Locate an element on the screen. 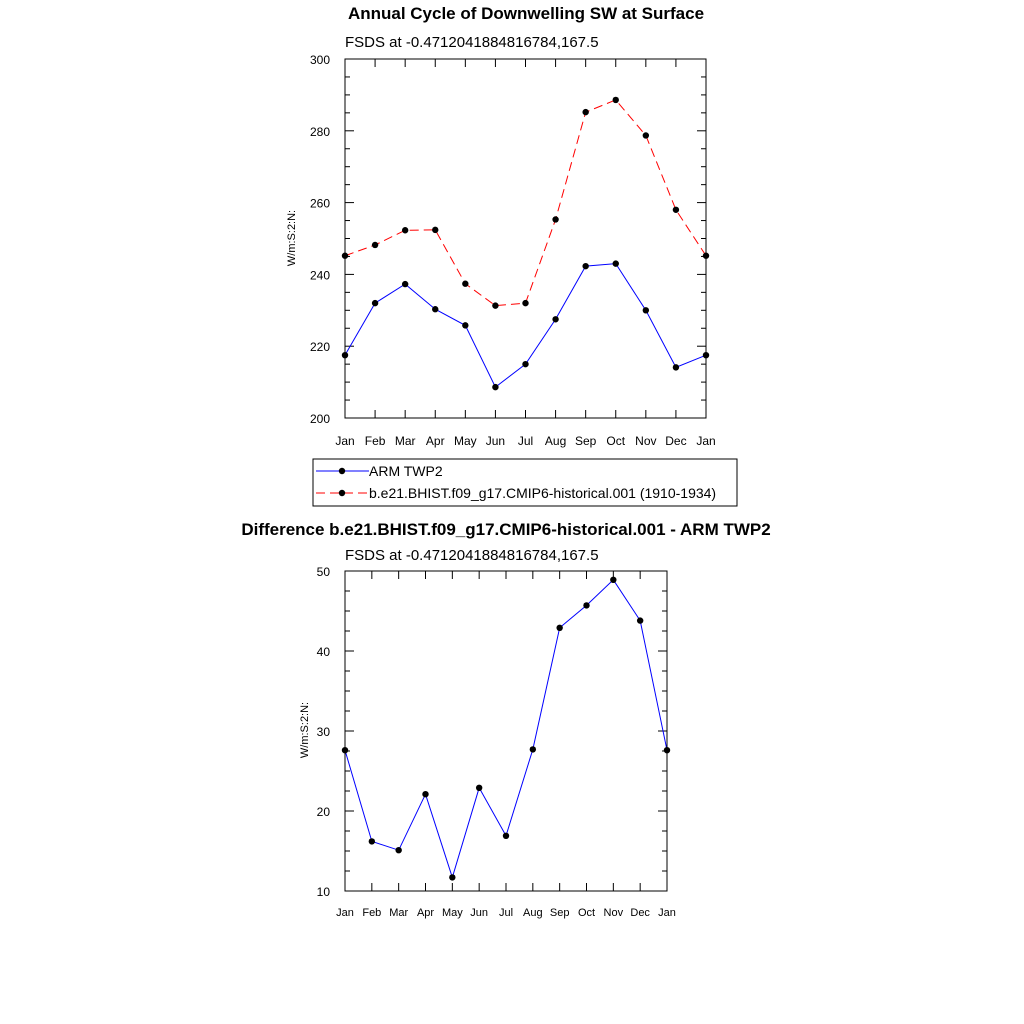 This screenshot has width=1024, height=1024. y-tick-label: 20 is located at coordinates (324, 812).